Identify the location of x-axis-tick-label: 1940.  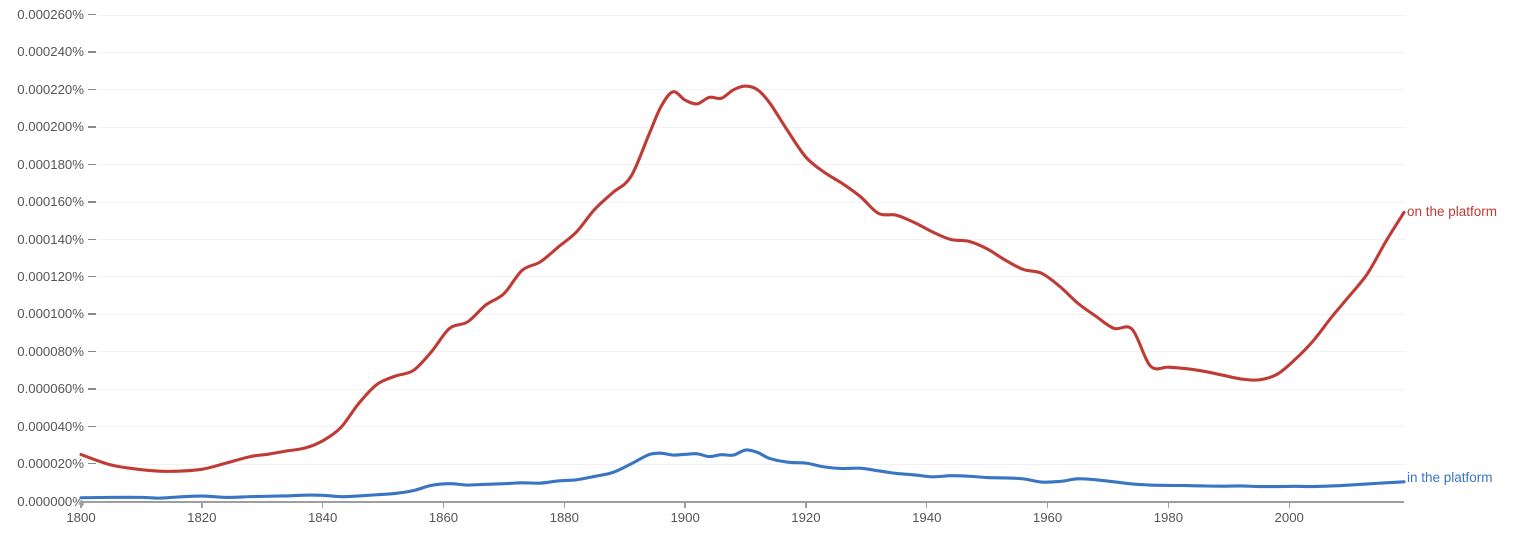
(927, 517).